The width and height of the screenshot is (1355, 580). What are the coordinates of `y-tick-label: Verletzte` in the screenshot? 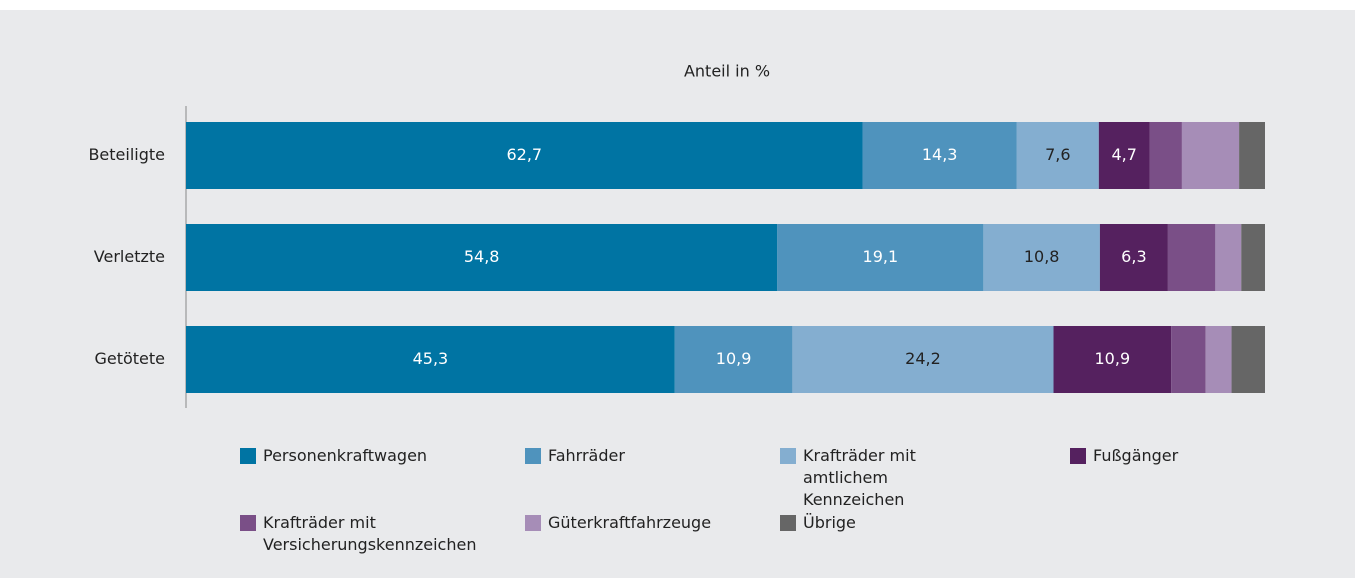 It's located at (129, 256).